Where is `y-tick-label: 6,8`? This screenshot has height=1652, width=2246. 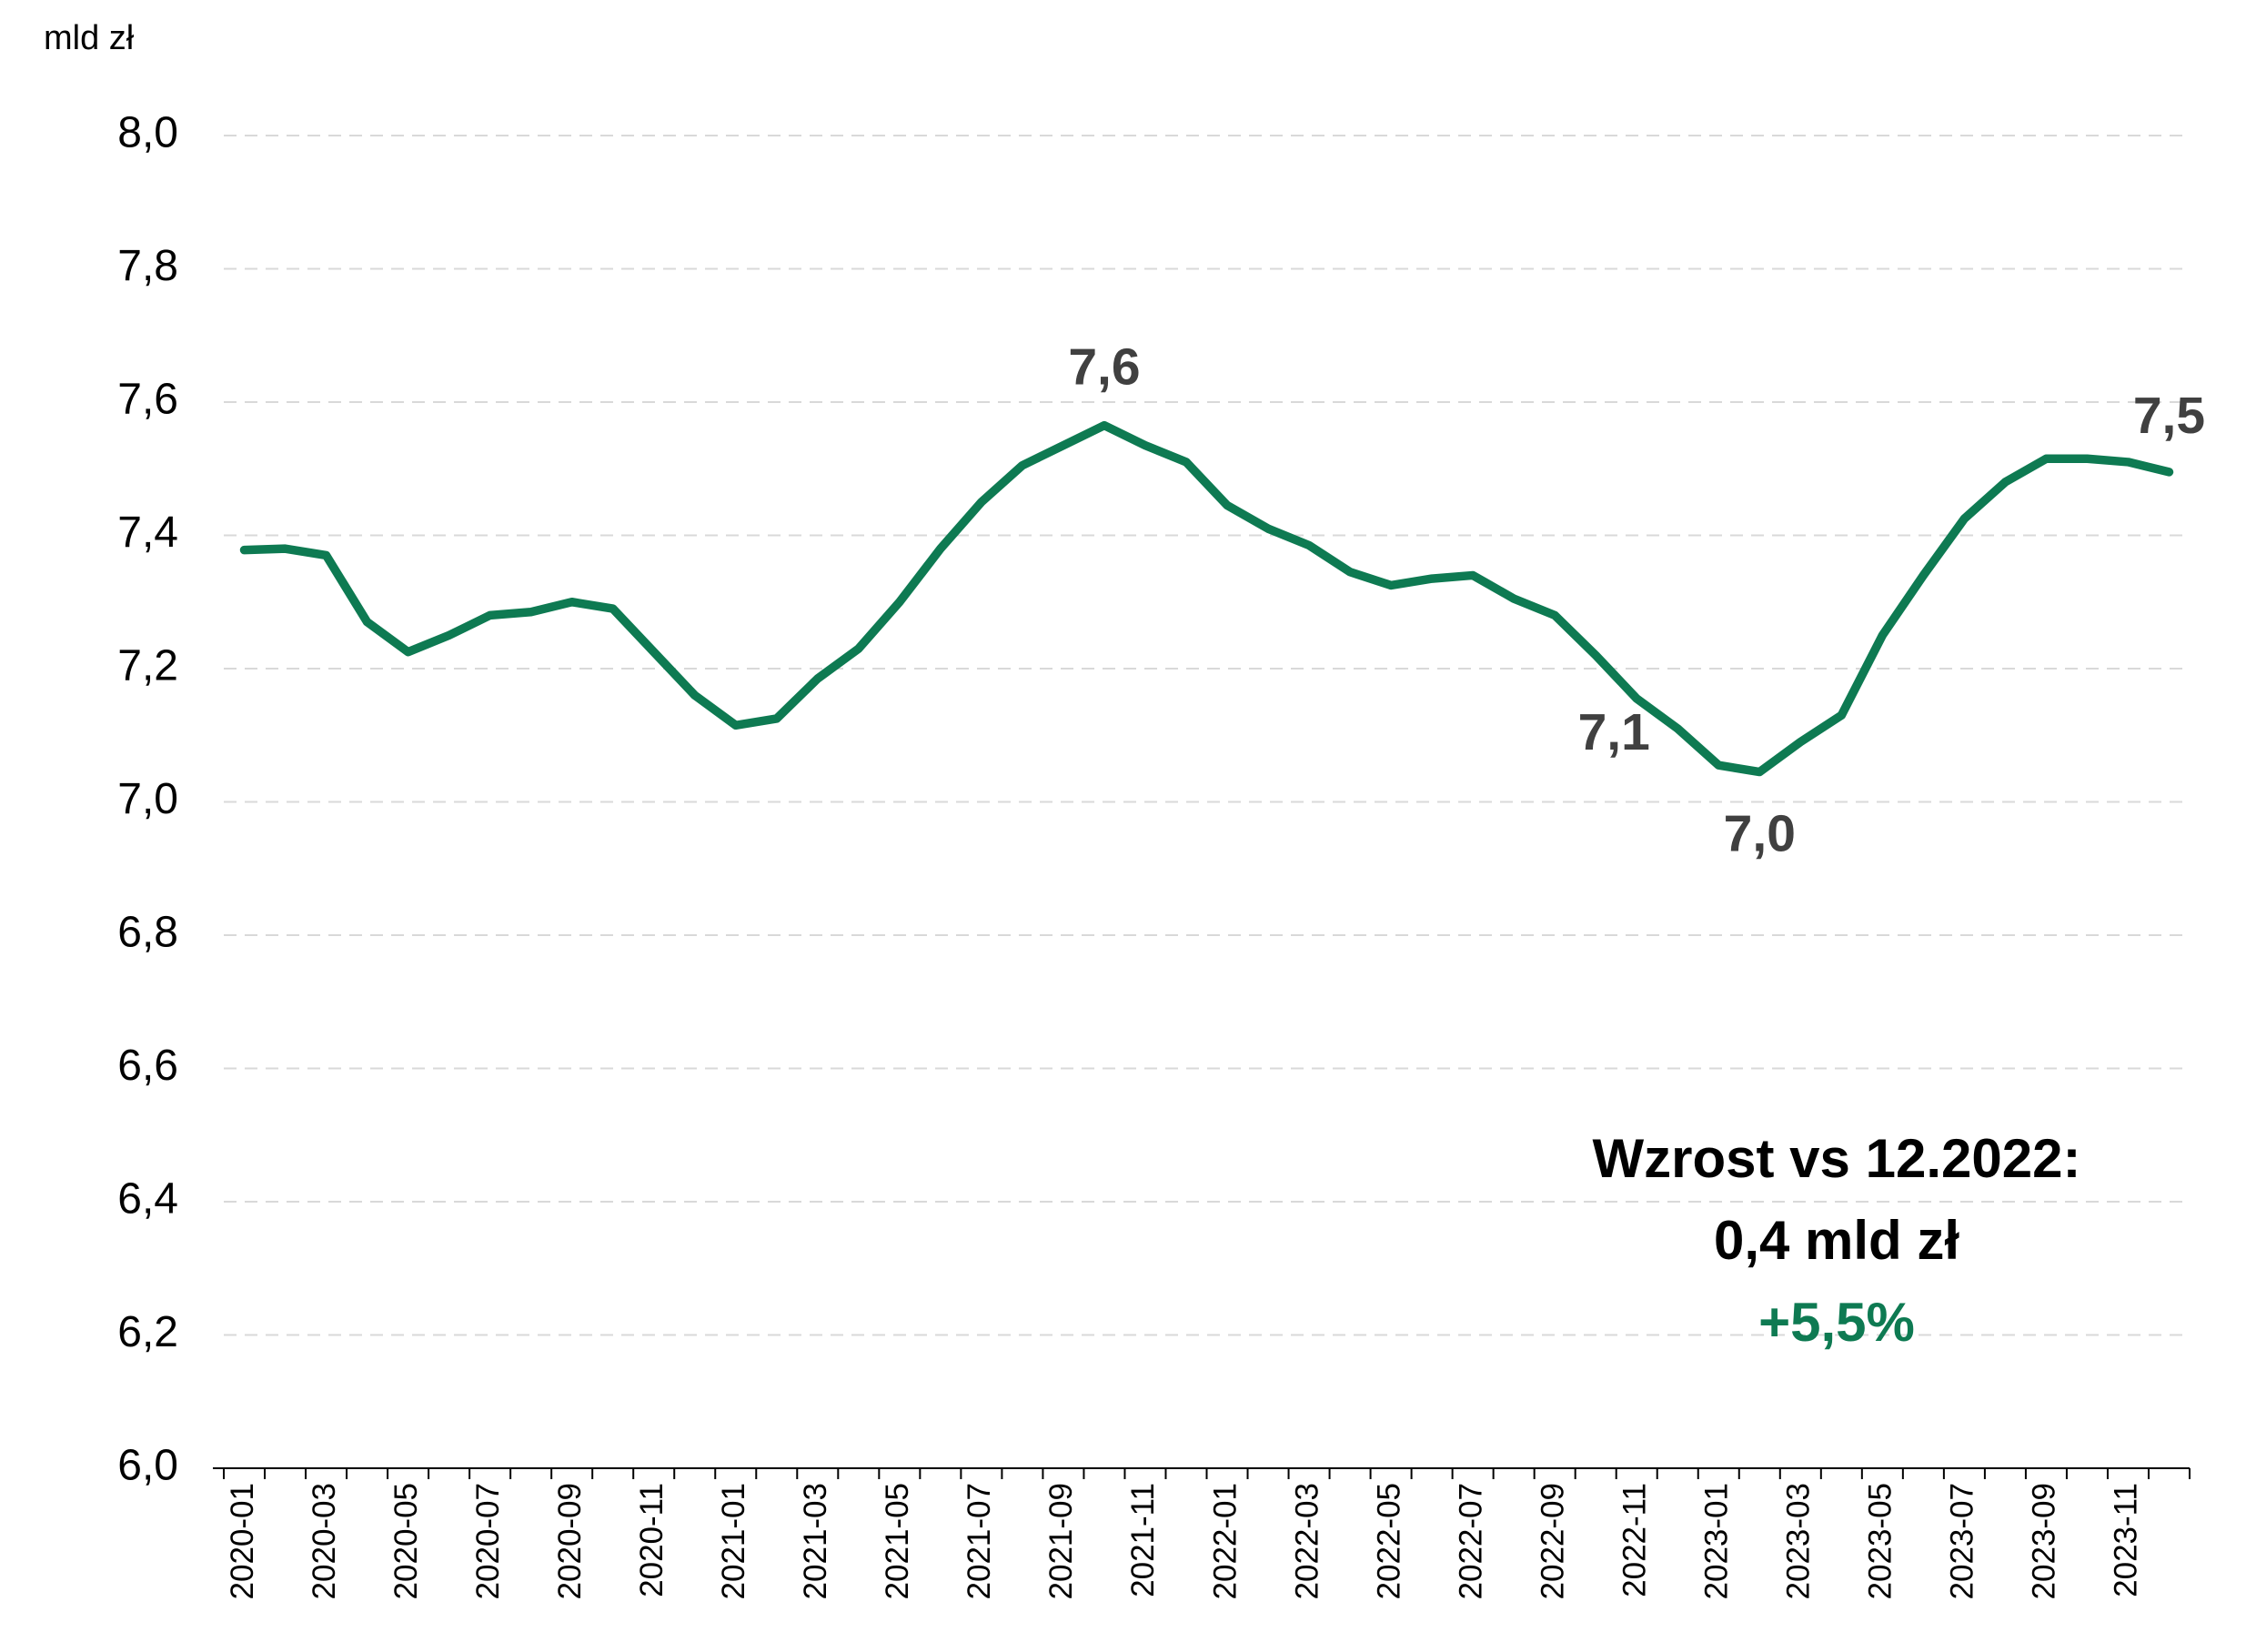 y-tick-label: 6,8 is located at coordinates (147, 933).